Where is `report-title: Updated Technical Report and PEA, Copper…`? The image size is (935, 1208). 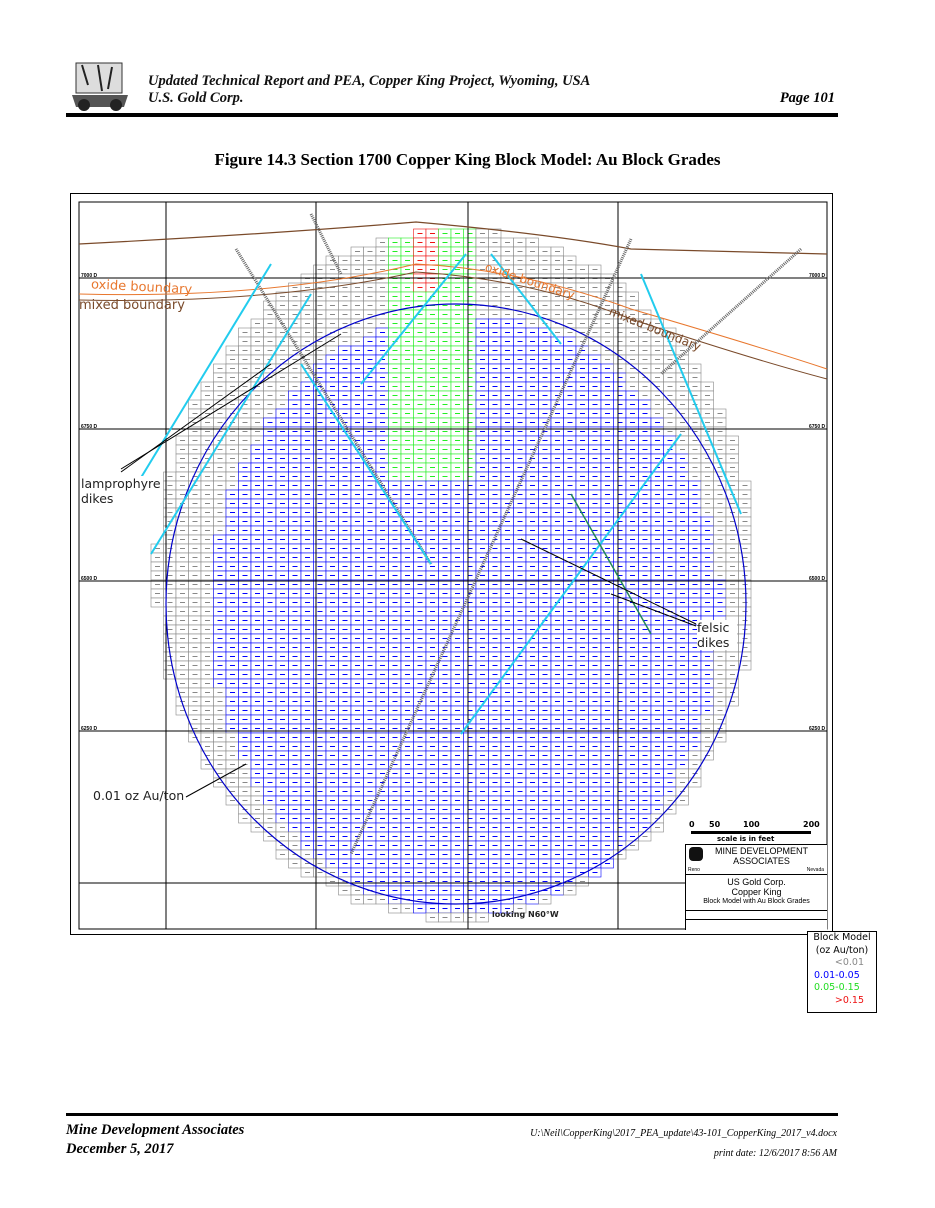
report-title: Updated Technical Report and PEA, Copper… is located at coordinates (369, 81).